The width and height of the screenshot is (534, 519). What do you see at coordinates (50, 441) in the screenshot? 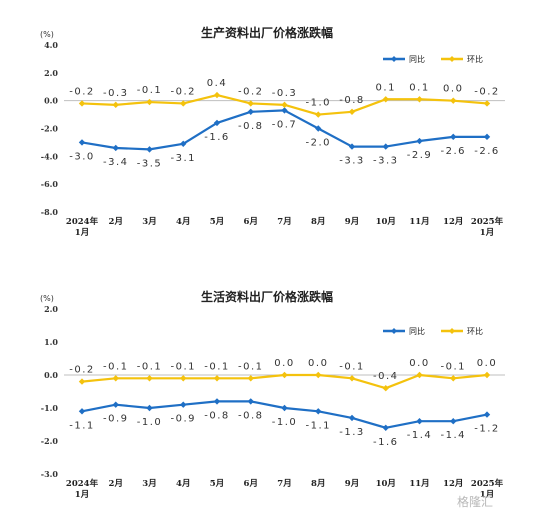
I see `y-tick-label: -2.0` at bounding box center [50, 441].